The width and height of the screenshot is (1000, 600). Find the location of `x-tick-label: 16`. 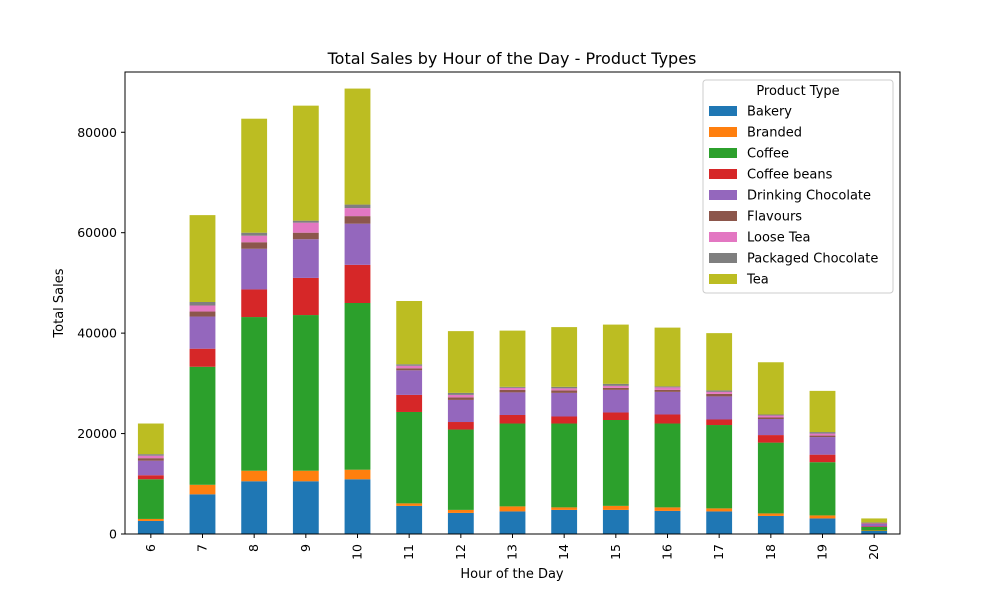

x-tick-label: 16 is located at coordinates (667, 552).